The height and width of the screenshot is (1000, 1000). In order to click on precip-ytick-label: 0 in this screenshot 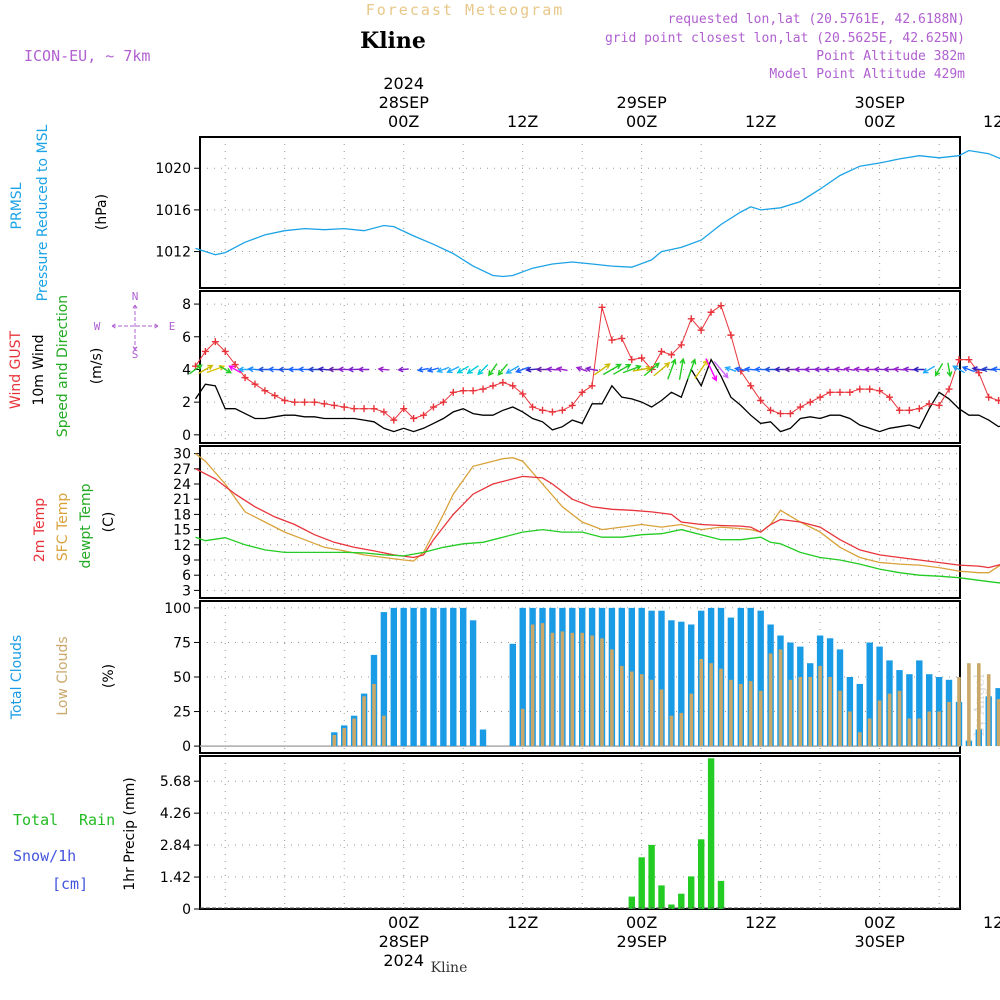, I will do `click(186, 910)`.